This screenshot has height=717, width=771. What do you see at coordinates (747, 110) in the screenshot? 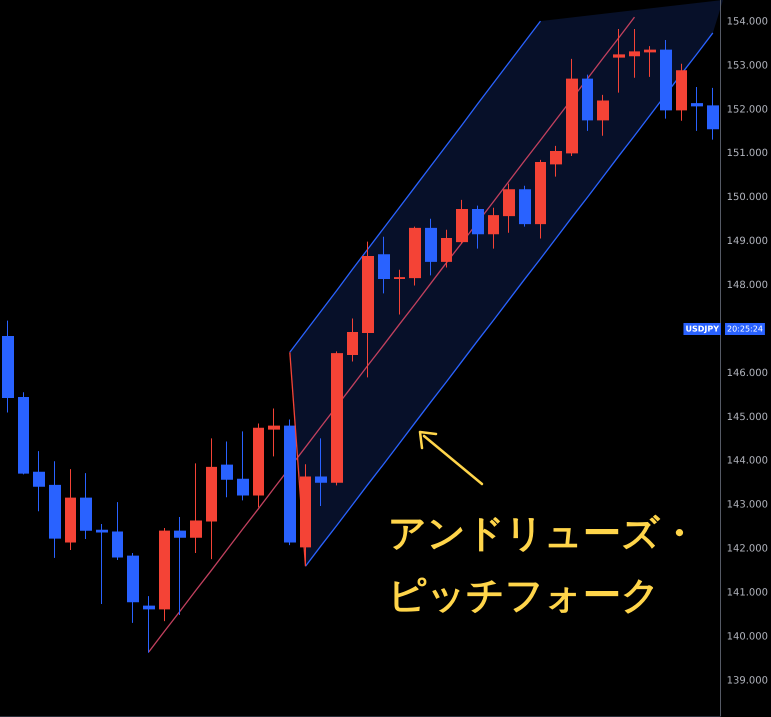
I see `y-tick-label: 152.000` at bounding box center [747, 110].